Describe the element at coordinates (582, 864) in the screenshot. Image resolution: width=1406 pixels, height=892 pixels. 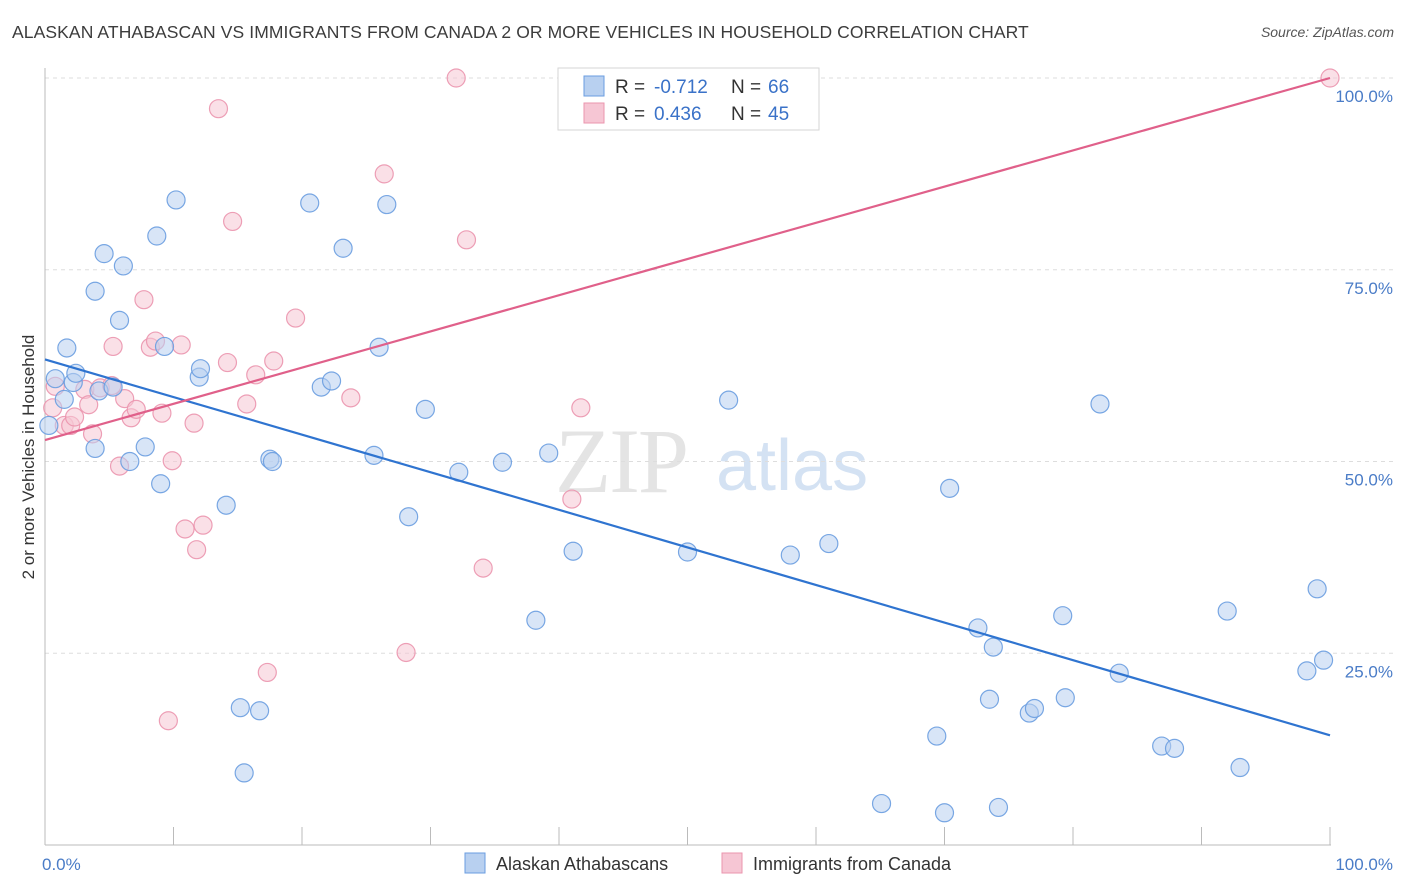
I see `bottom-legend-label-blue: Alaskan Athabascans` at that location.